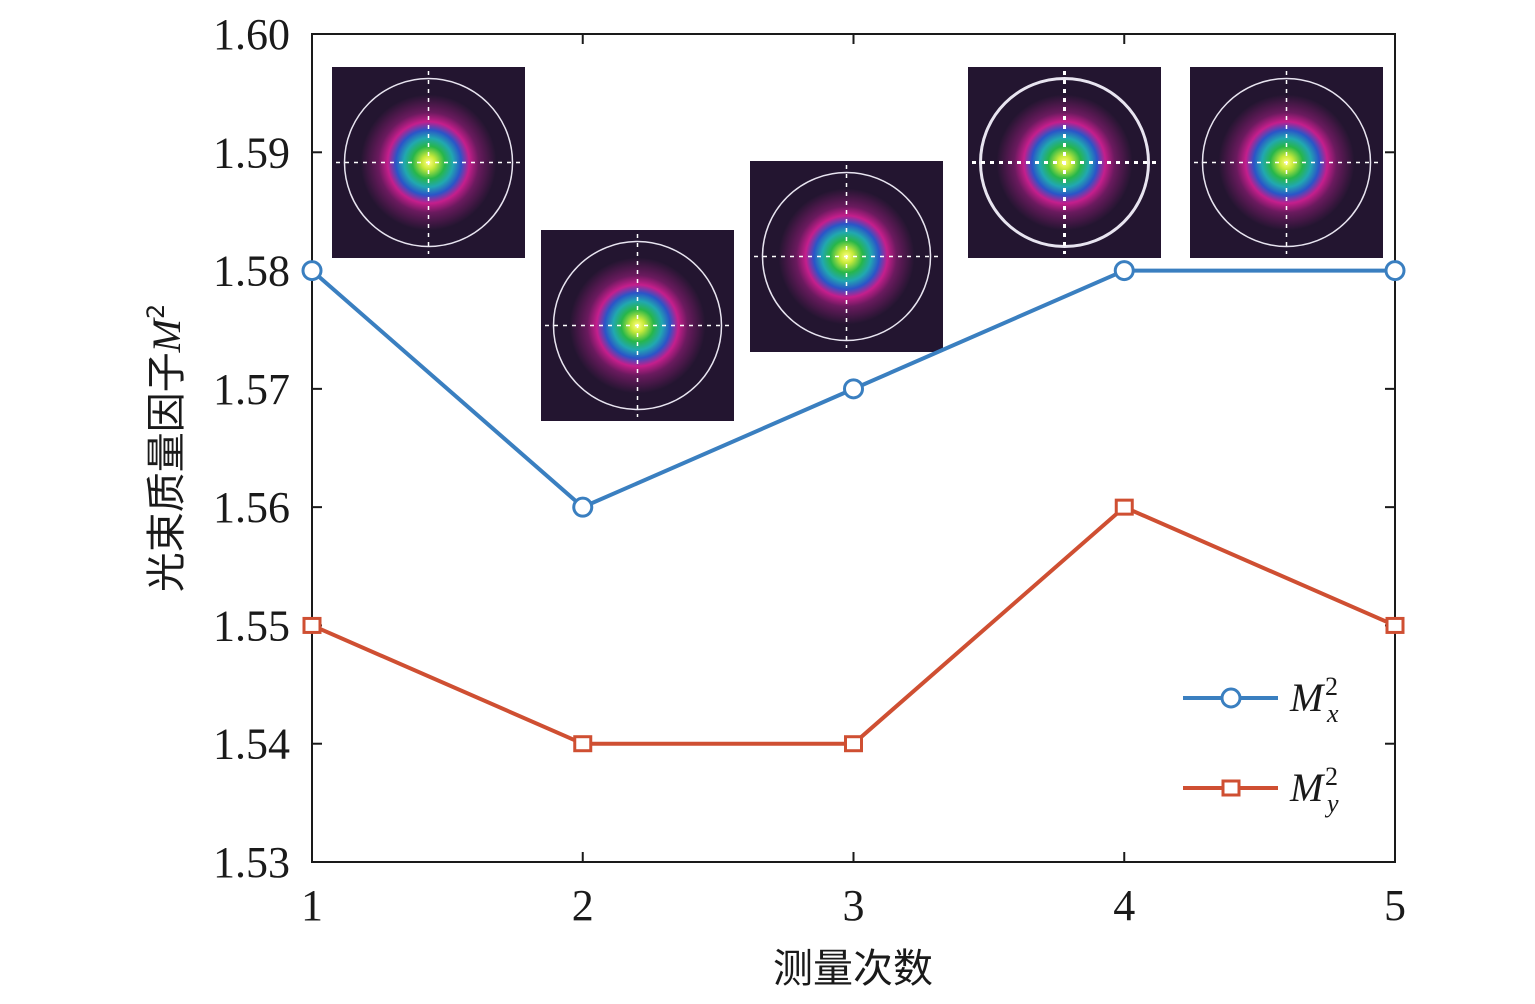 This screenshot has width=1535, height=1004. Describe the element at coordinates (853, 969) in the screenshot. I see `x-axis-title: 测量次数` at that location.